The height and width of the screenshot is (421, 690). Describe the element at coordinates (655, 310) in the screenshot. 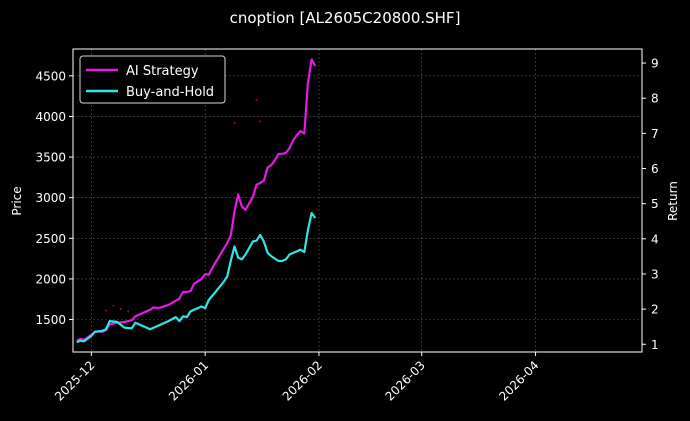

I see `y-right-tick-label: 2` at that location.